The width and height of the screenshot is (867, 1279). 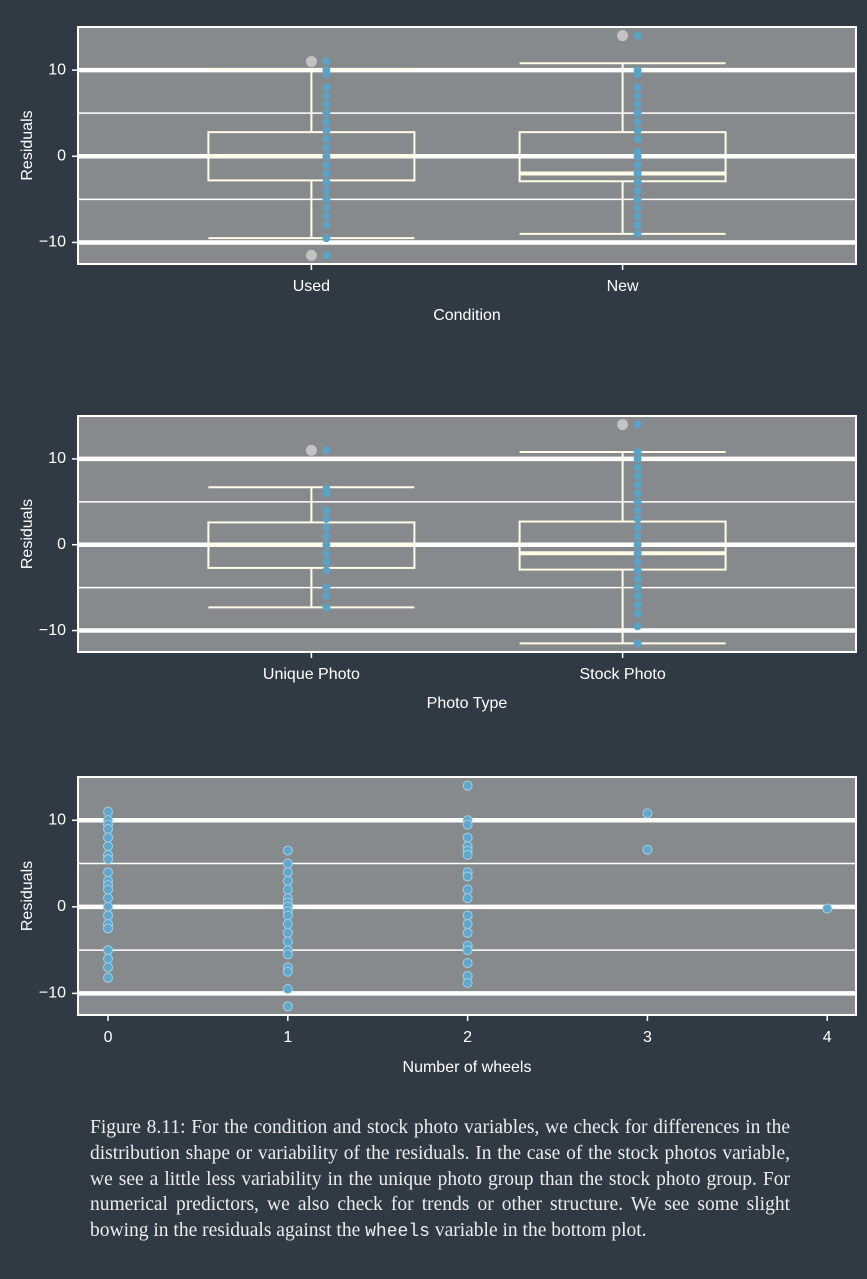 What do you see at coordinates (623, 286) in the screenshot?
I see `x-tick-label: New` at bounding box center [623, 286].